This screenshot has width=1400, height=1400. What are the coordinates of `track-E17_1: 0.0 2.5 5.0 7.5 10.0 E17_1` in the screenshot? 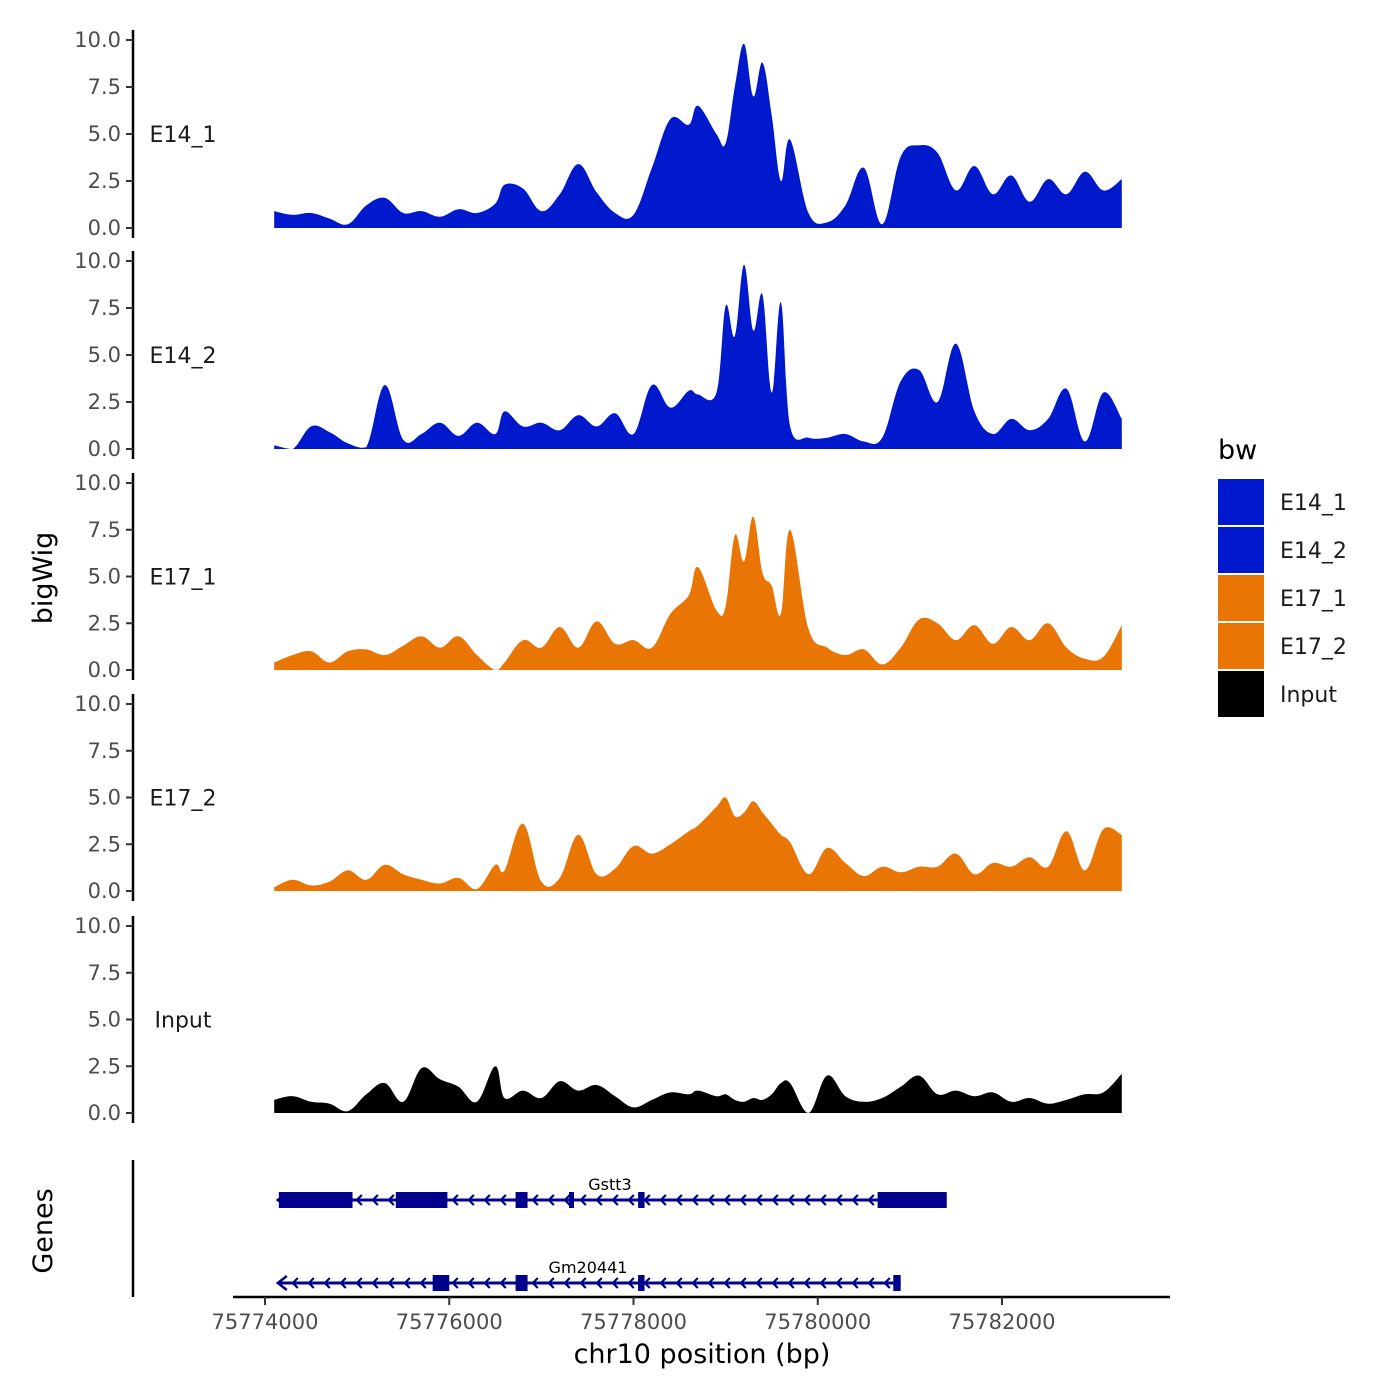 It's located at (598, 576).